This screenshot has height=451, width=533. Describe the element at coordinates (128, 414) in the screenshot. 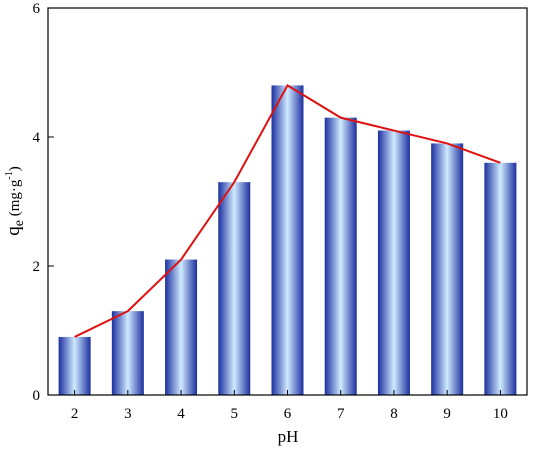

I see `x-tick-label: 3` at that location.